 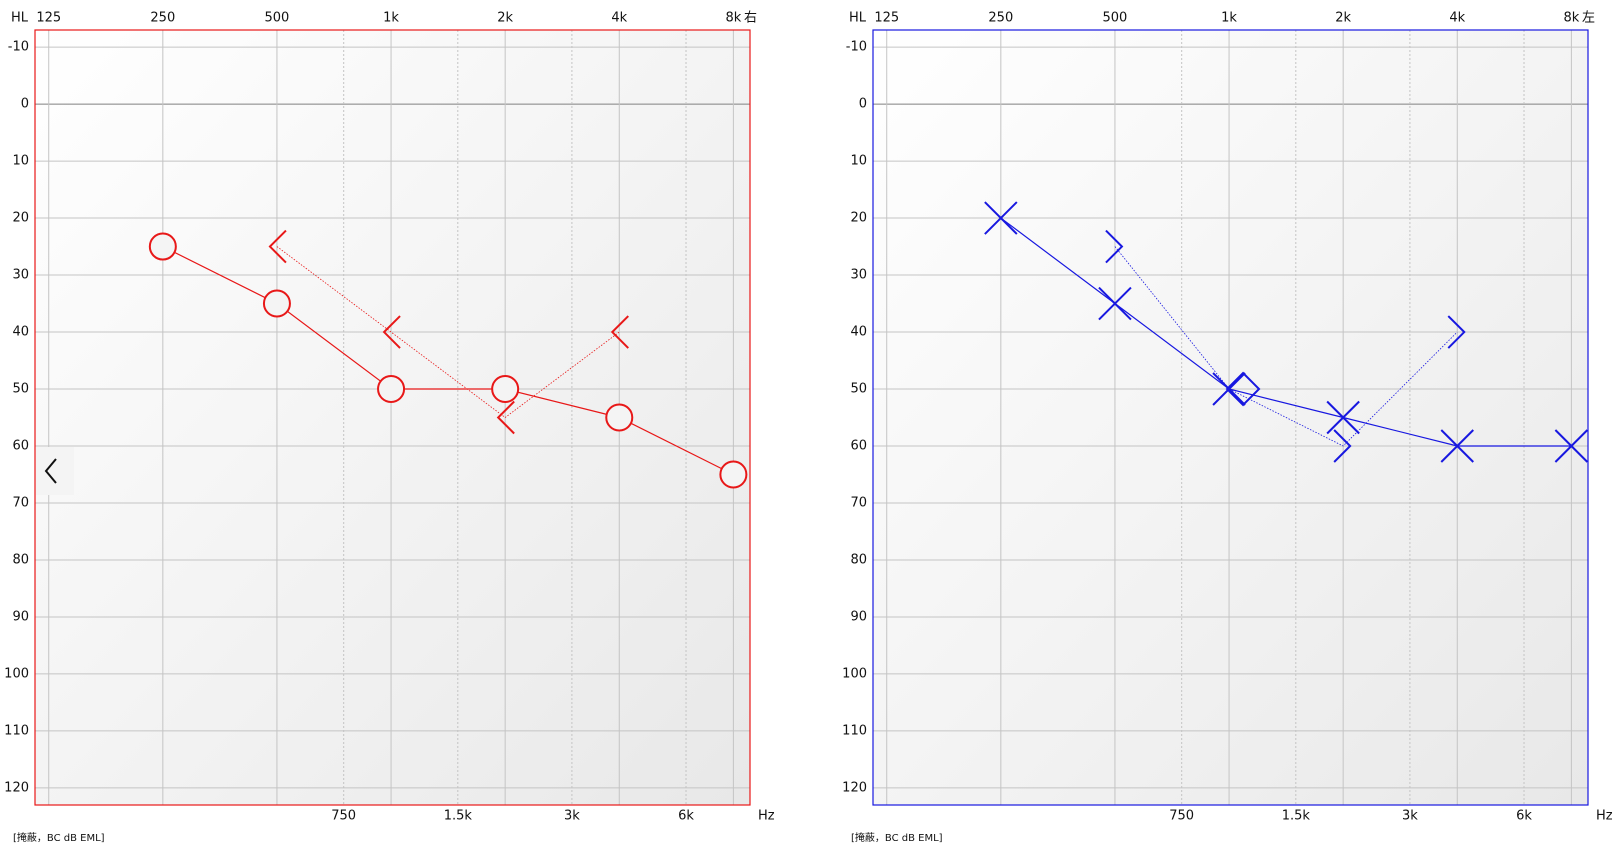 What do you see at coordinates (1588, 18) in the screenshot?
I see `ear-label: 左` at bounding box center [1588, 18].